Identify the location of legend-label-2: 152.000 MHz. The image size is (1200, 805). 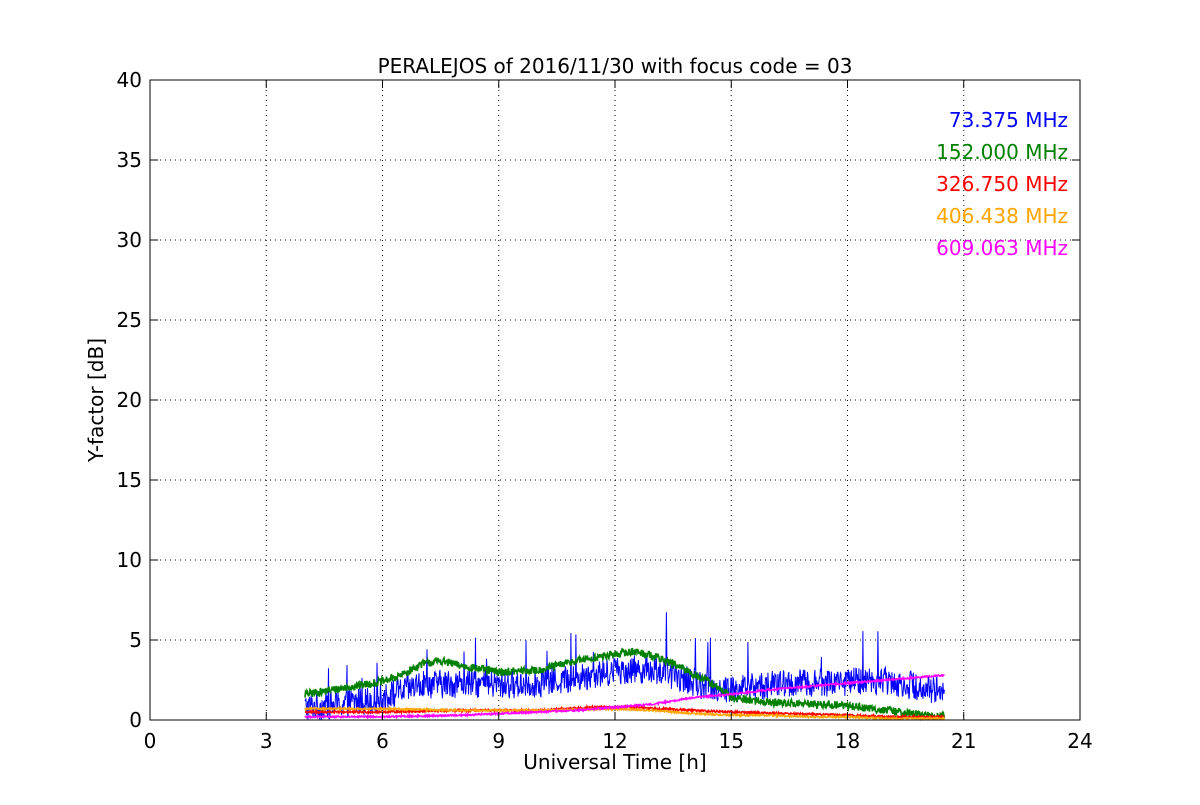
(1002, 152).